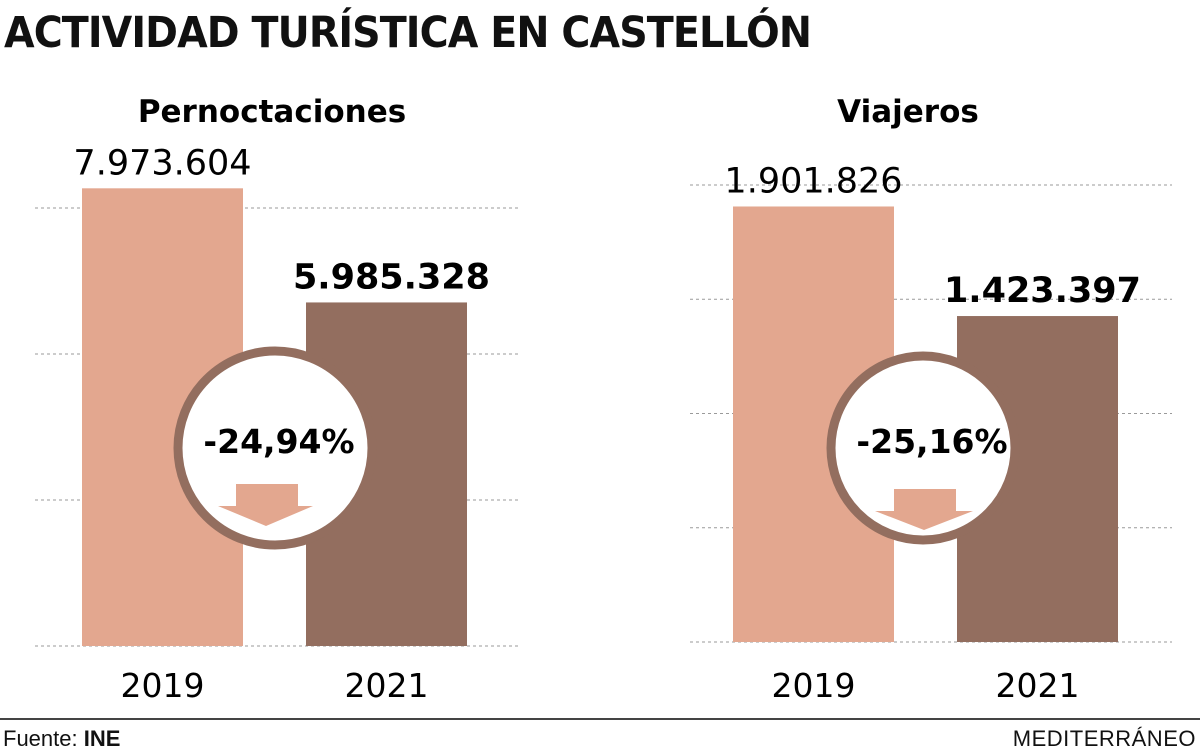 This screenshot has width=1200, height=754. I want to click on chart-pernoctaciones-category-2021: 2021, so click(387, 685).